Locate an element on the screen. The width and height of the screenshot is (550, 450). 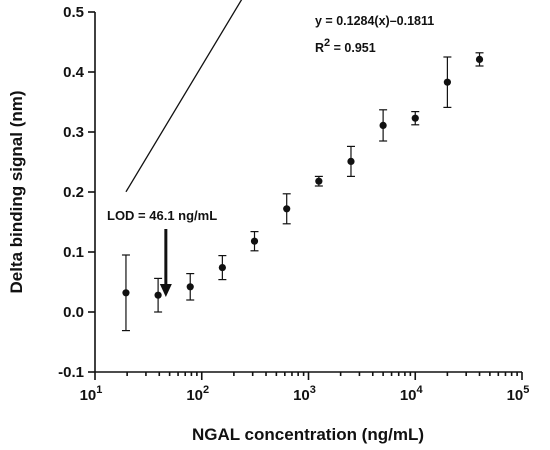
r2-superscript: 2 is located at coordinates (327, 43).